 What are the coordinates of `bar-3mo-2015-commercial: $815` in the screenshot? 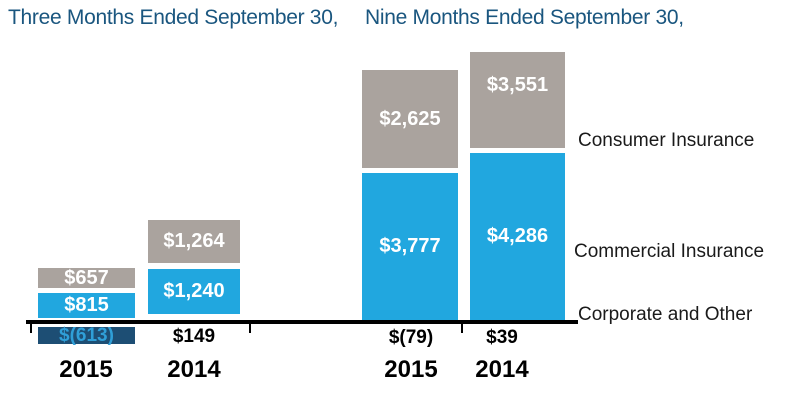 It's located at (86, 305).